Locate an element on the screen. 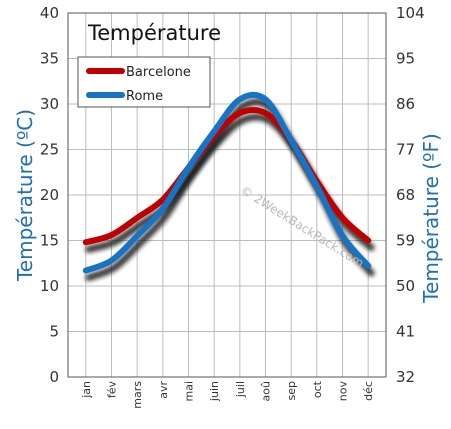  y-tick-left-25: 25 is located at coordinates (49, 150).